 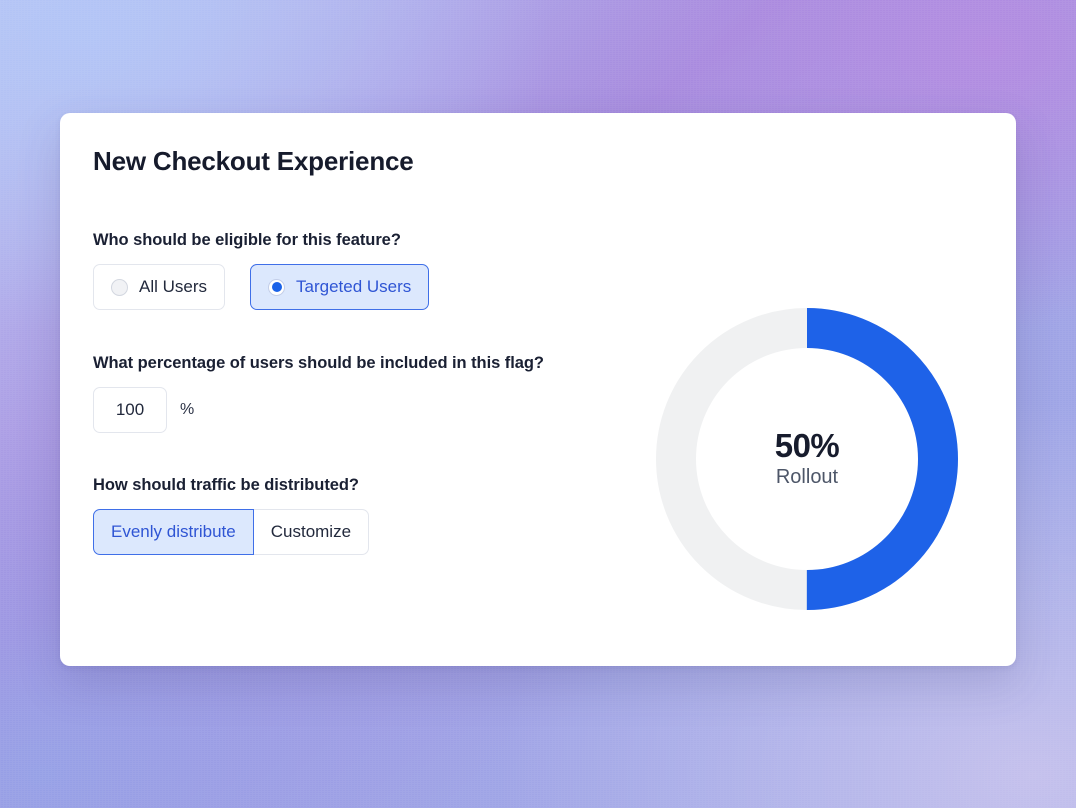 What do you see at coordinates (253, 161) in the screenshot?
I see `page-title: New Checkout Experience` at bounding box center [253, 161].